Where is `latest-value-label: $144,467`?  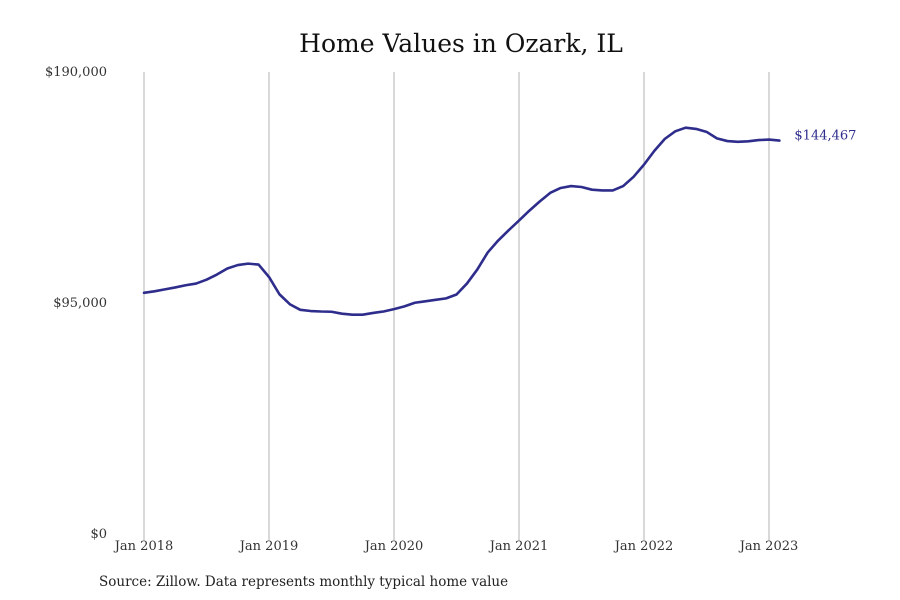 latest-value-label: $144,467 is located at coordinates (825, 136).